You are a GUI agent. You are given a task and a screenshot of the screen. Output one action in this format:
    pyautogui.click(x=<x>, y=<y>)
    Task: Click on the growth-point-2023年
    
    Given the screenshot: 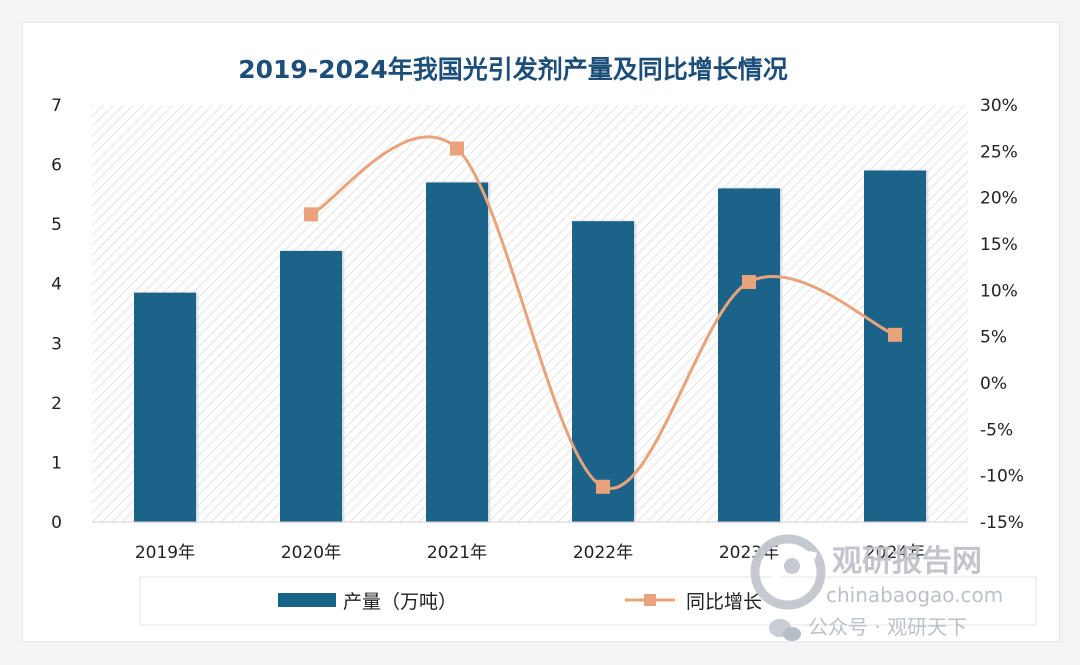 What is the action you would take?
    pyautogui.click(x=749, y=281)
    